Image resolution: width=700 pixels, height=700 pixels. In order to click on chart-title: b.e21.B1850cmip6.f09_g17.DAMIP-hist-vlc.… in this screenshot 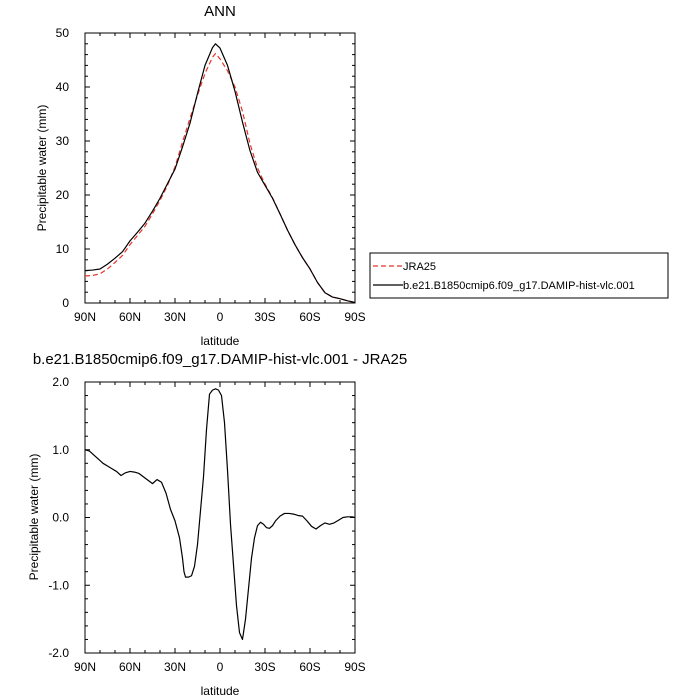, I will do `click(220, 359)`.